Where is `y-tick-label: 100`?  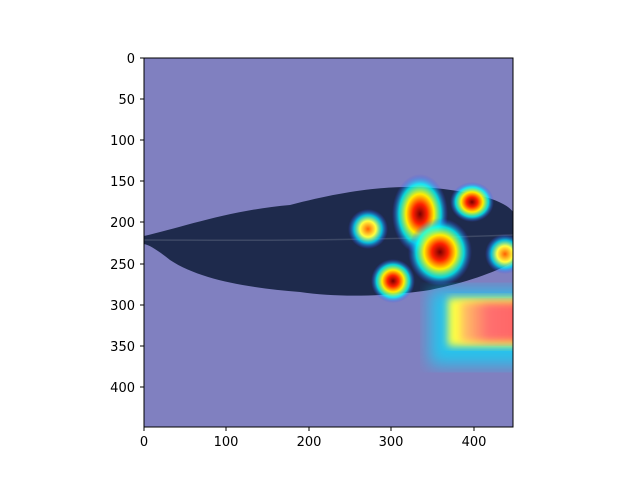 y-tick-label: 100 is located at coordinates (122, 141).